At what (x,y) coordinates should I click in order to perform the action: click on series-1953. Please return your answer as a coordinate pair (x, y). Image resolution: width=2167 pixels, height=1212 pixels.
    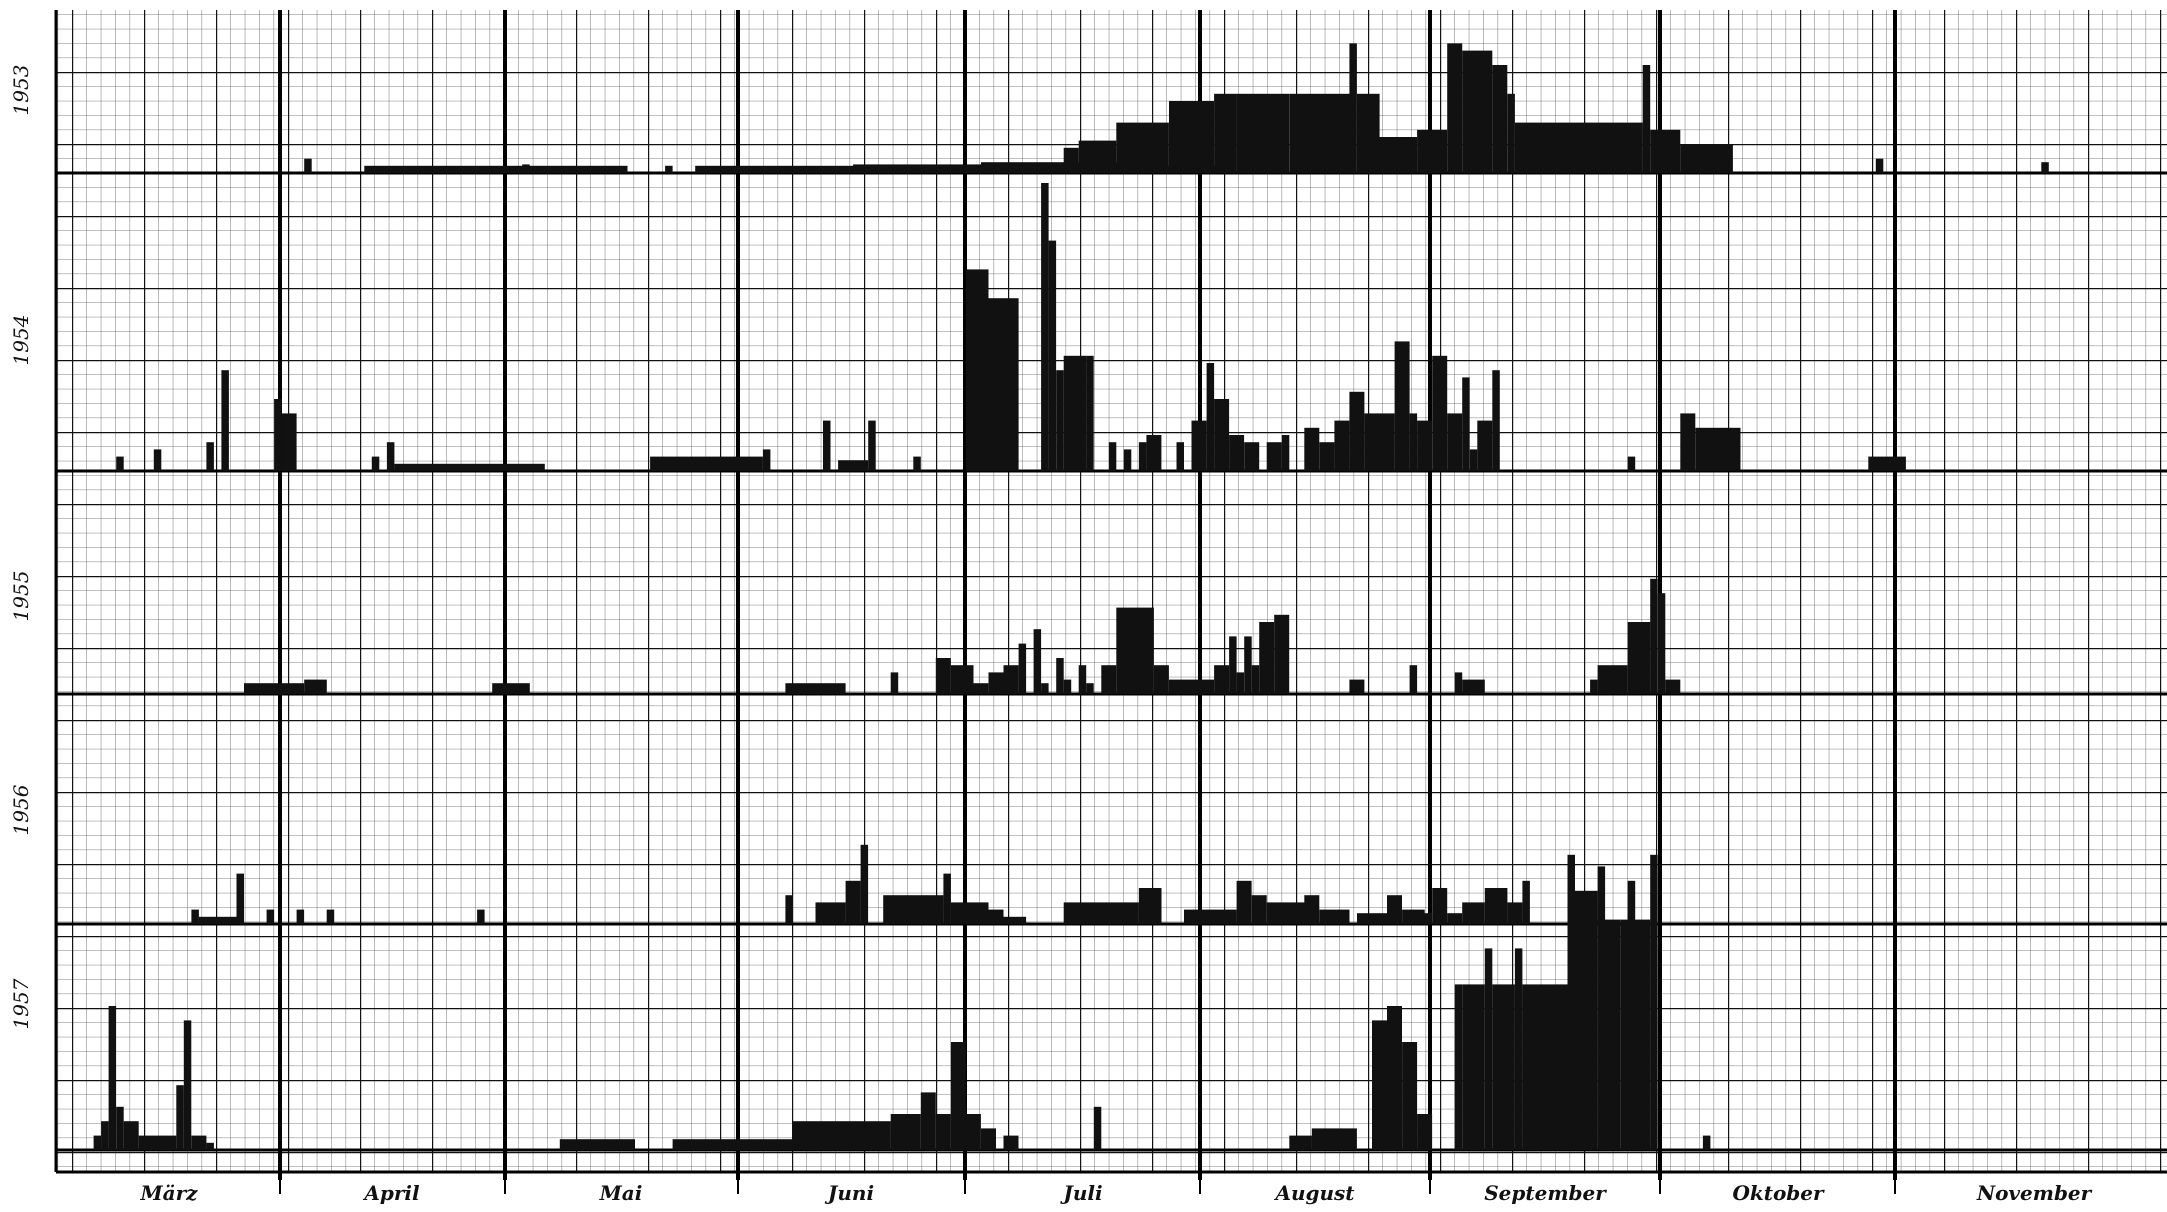
    Looking at the image, I should click on (1176, 108).